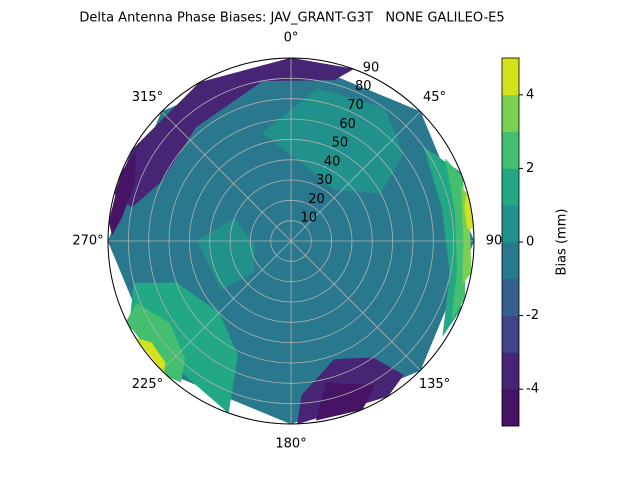  What do you see at coordinates (147, 97) in the screenshot?
I see `theta-tick-label: 315°` at bounding box center [147, 97].